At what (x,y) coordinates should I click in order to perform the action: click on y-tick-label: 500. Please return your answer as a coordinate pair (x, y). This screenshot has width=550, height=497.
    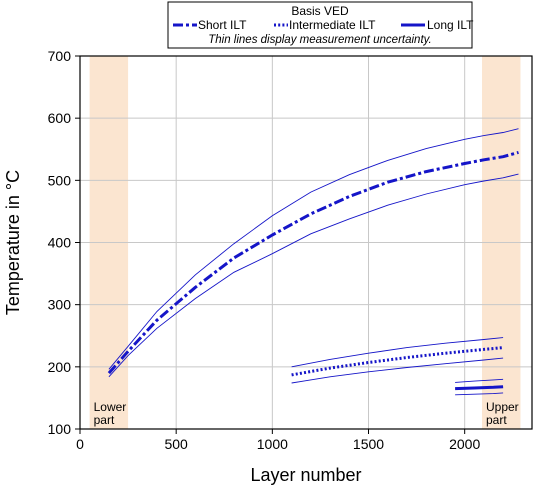
    Looking at the image, I should click on (60, 180).